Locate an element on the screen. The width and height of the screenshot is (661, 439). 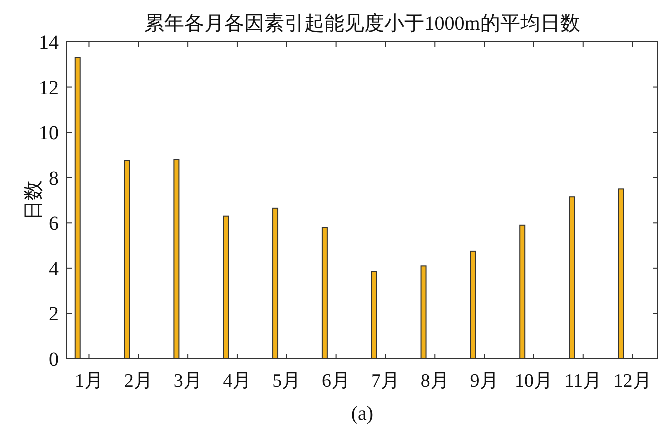
chart-title: 累年各月各因素引起能见度小于1000m的平均日数 is located at coordinates (362, 24).